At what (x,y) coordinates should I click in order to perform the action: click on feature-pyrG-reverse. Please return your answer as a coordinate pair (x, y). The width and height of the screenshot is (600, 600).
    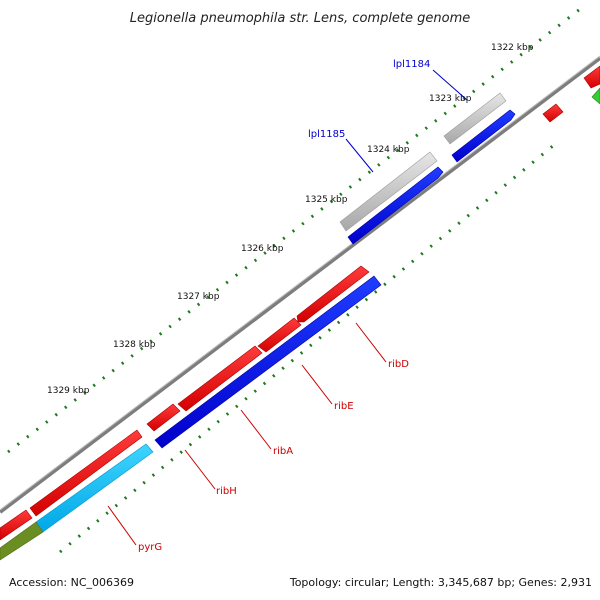
    Looking at the image, I should click on (94, 488).